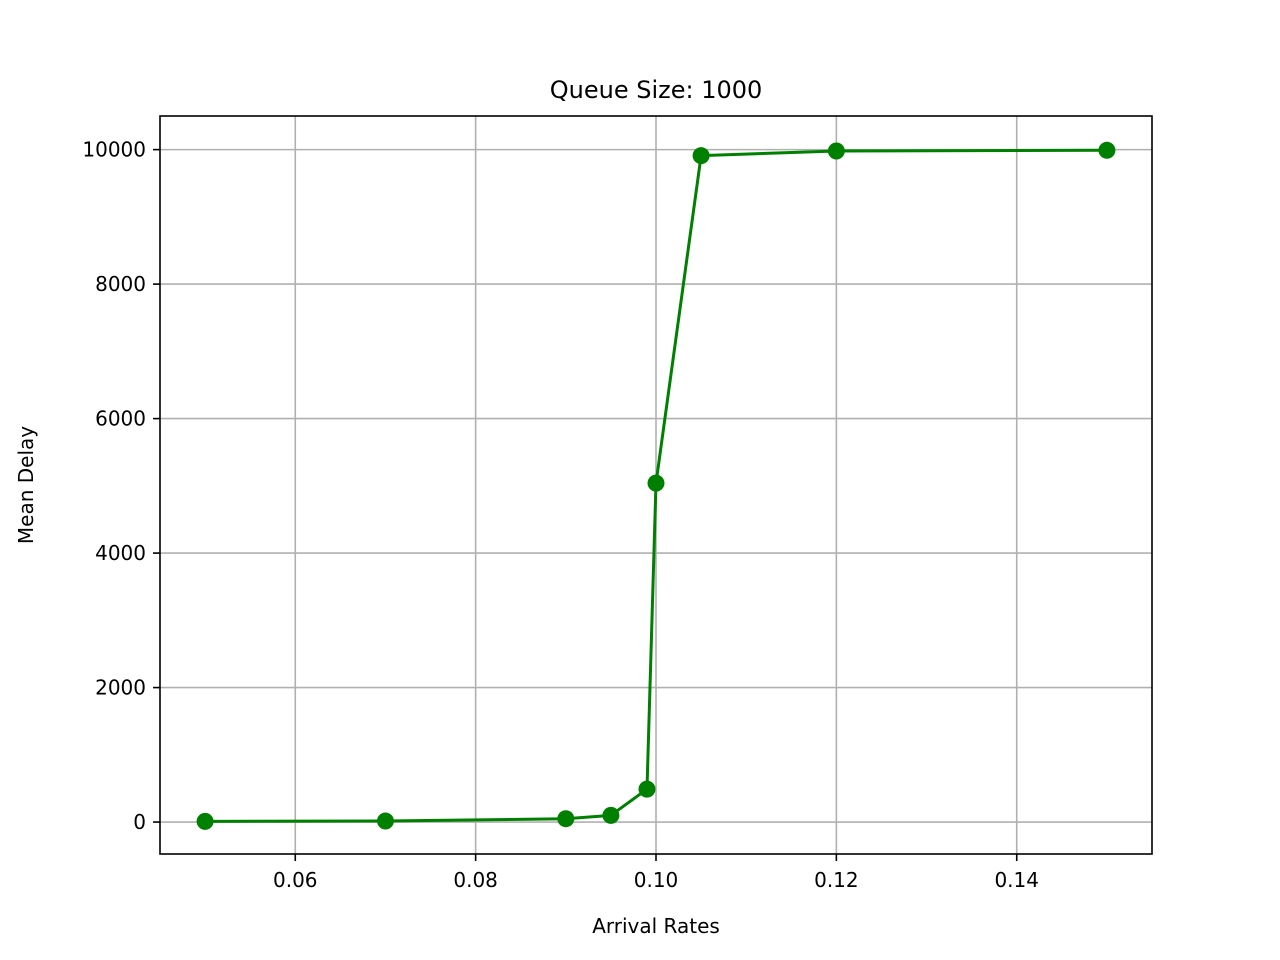  I want to click on x-tick-label: 0.08, so click(475, 880).